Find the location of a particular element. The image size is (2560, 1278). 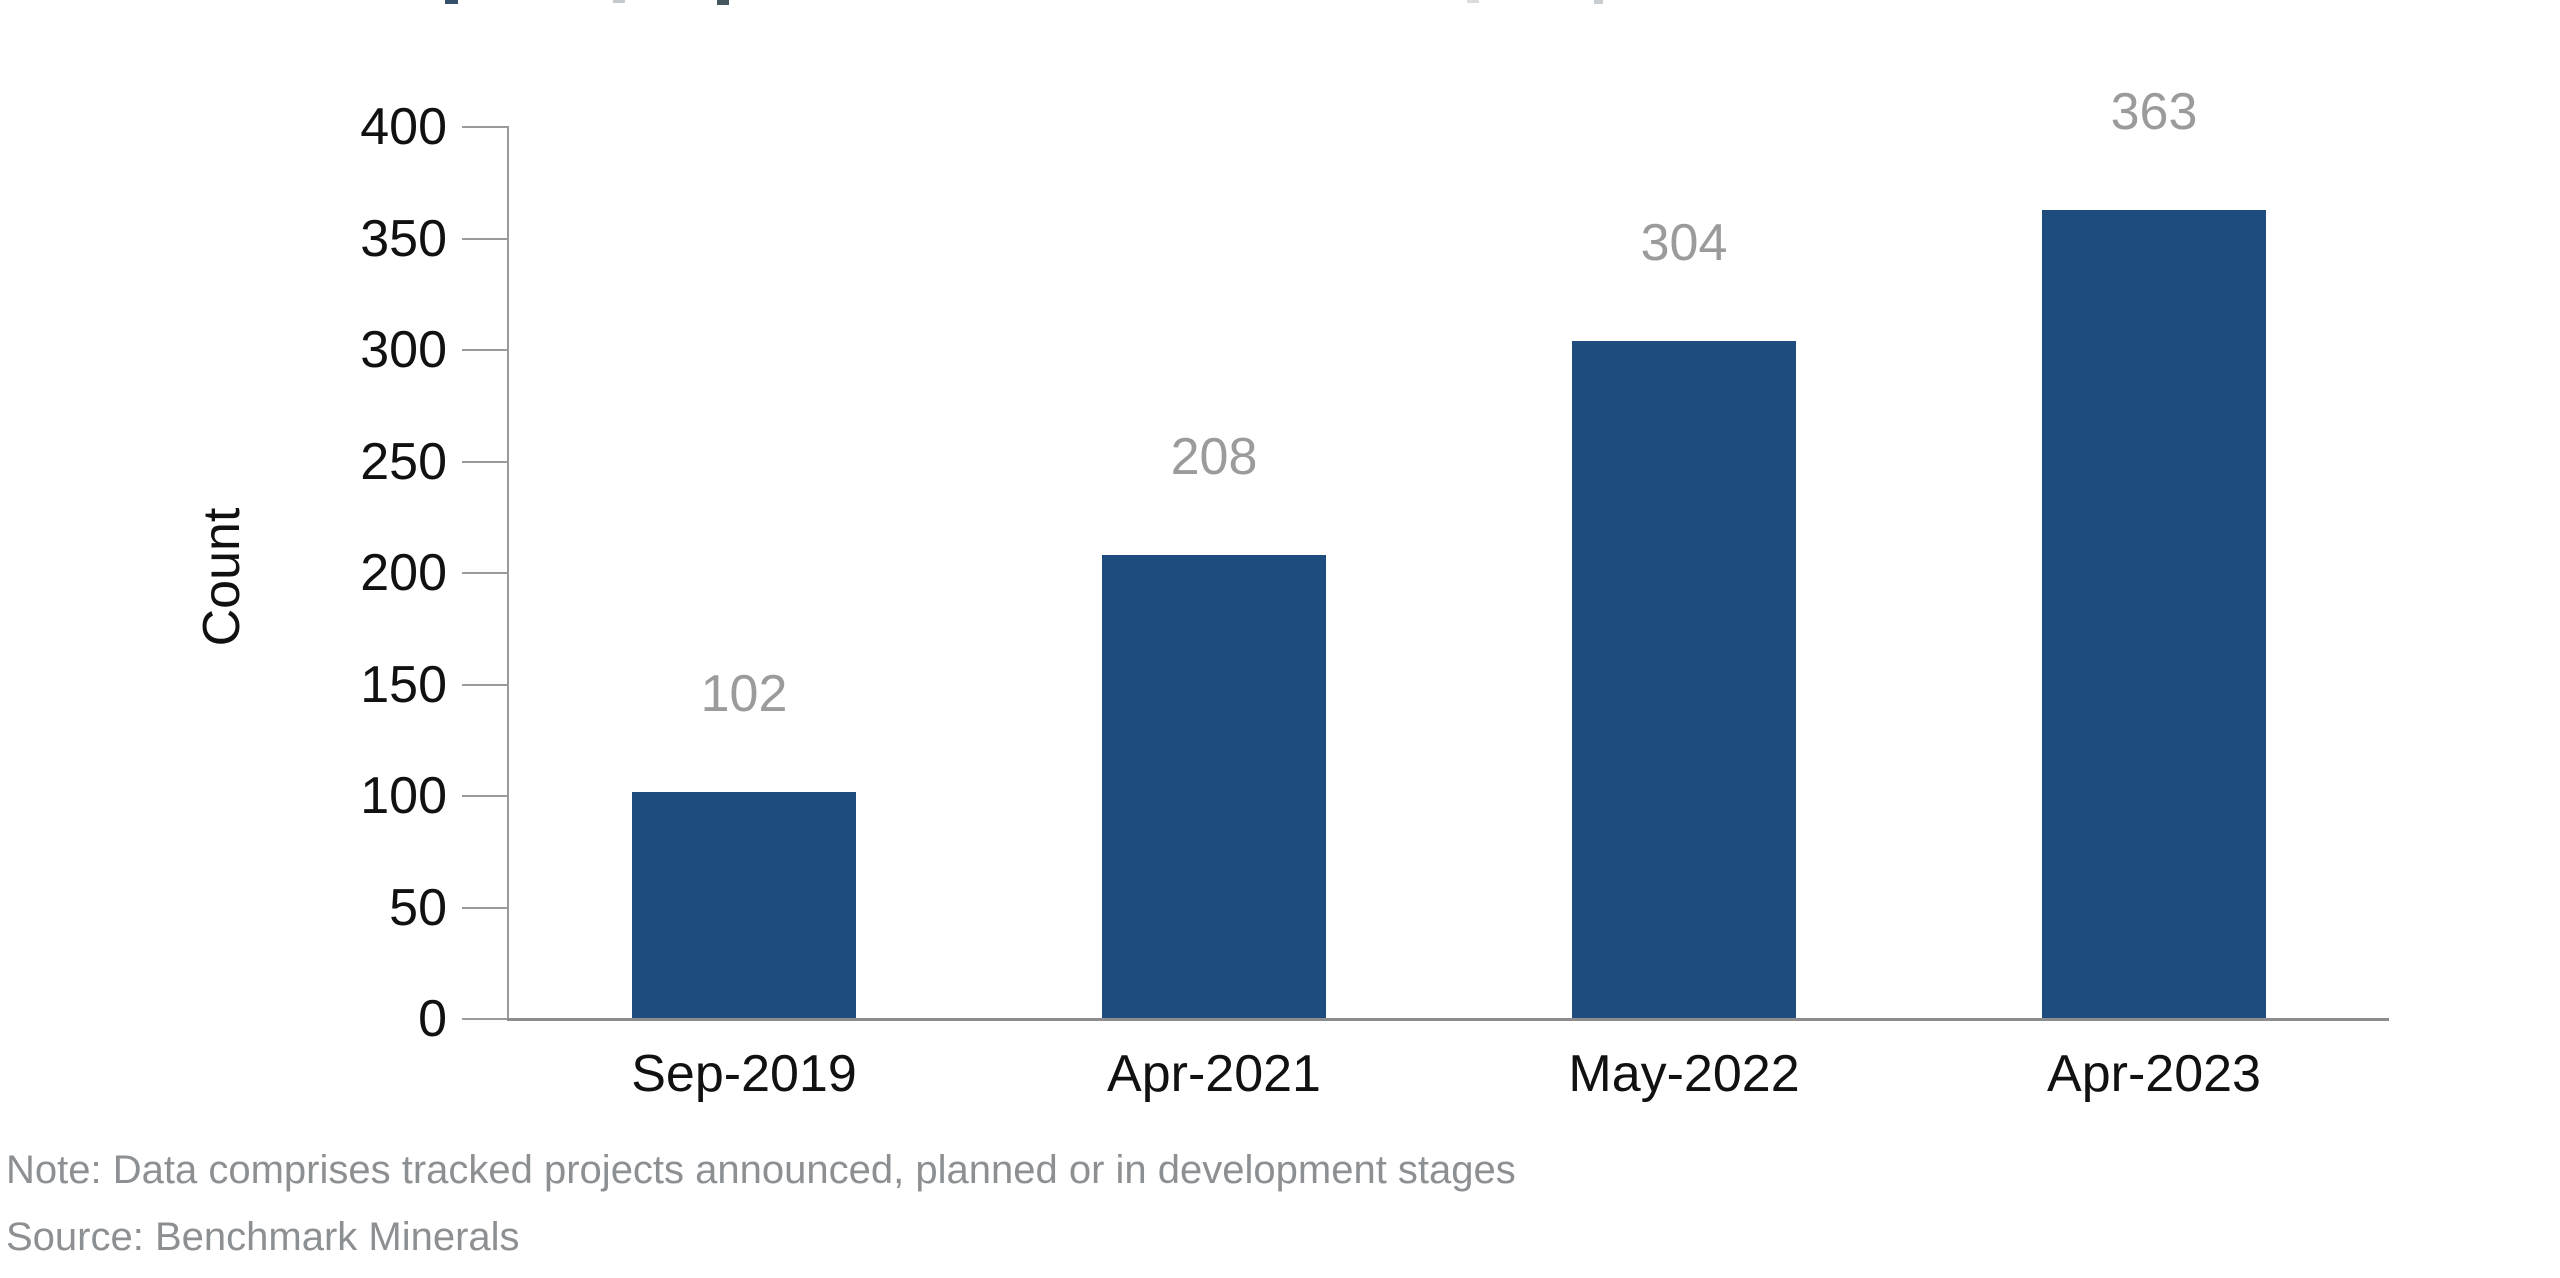

source-credit: Source: Benchmark Minerals is located at coordinates (263, 1237).